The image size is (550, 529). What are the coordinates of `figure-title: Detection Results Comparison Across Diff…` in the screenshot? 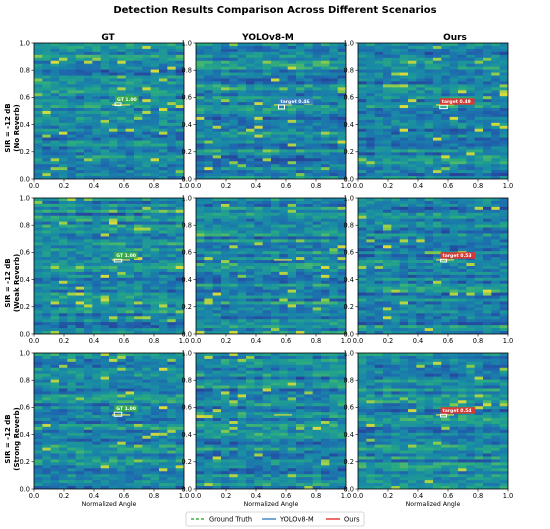 It's located at (274, 10).